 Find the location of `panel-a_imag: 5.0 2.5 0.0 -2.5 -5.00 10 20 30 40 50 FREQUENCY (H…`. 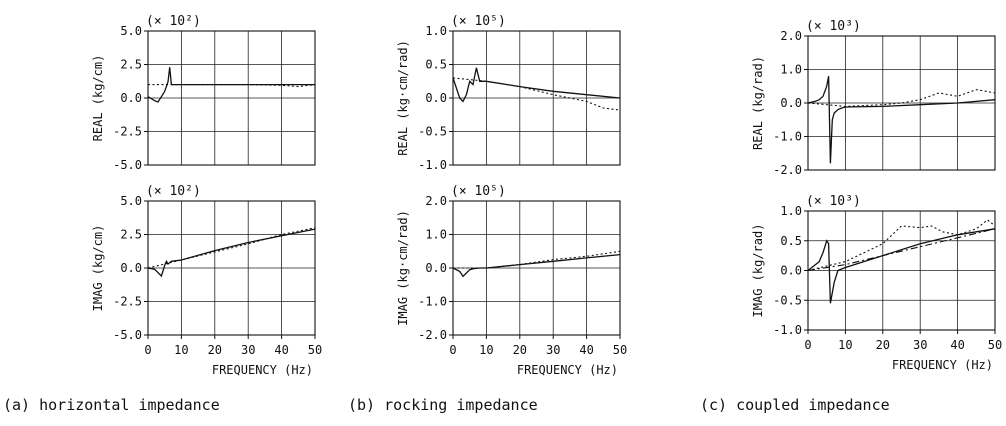

panel-a_imag: 5.0 2.5 0.0 -2.5 -5.00 10 20 30 40 50 FREQUENCY (H… is located at coordinates (206, 280).